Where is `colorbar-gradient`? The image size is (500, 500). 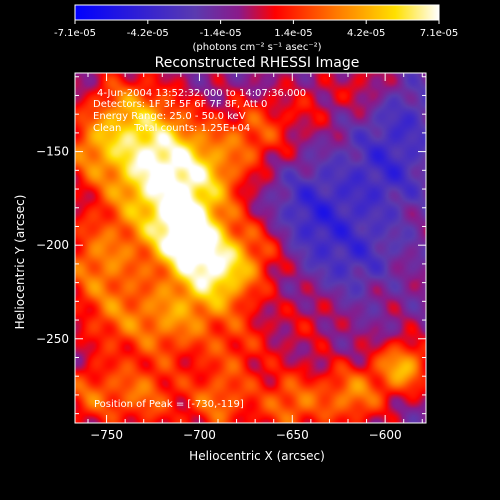
colorbar-gradient is located at coordinates (257, 12).